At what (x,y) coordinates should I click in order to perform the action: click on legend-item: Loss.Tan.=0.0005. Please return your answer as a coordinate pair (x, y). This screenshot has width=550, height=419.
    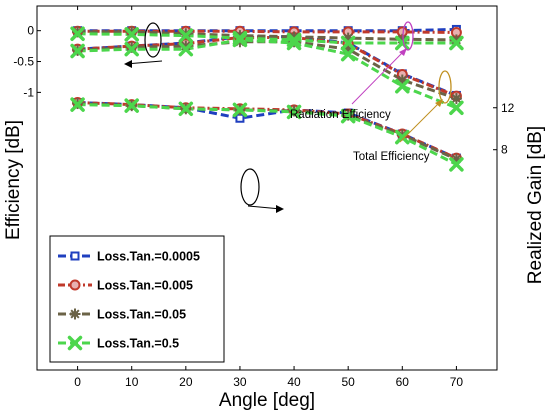
    Looking at the image, I should click on (129, 257).